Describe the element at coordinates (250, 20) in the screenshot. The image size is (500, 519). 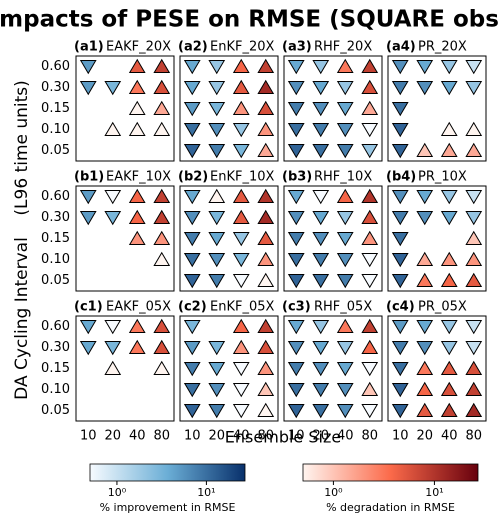
I see `chart-title: Impacts of PESE on RMSE (SQUARE obs)` at that location.